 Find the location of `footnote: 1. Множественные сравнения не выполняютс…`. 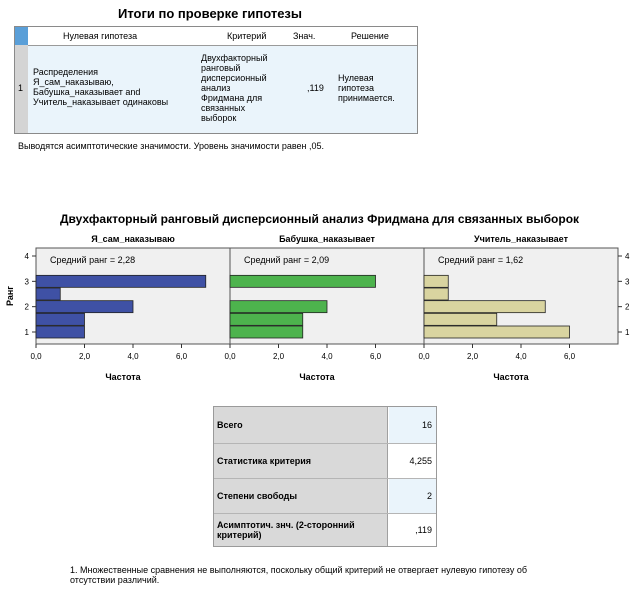

footnote: 1. Множественные сравнения не выполняютс… is located at coordinates (298, 575).